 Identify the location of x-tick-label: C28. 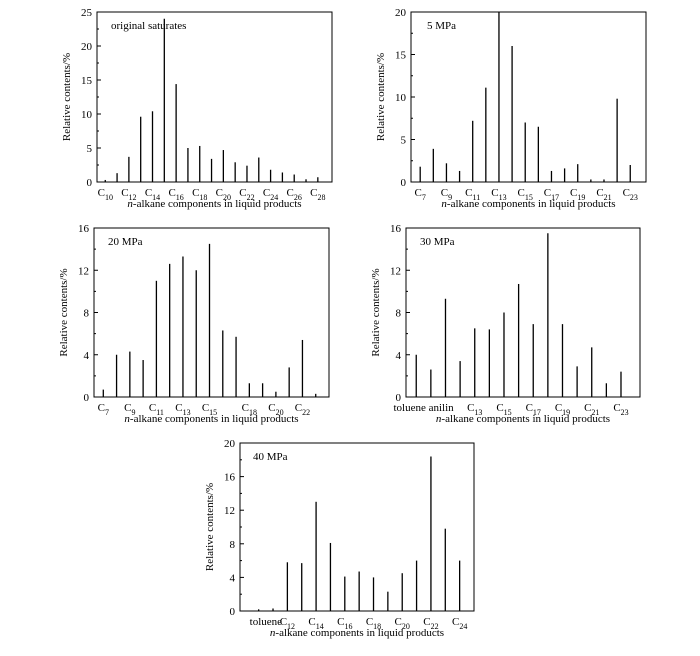
(317, 194).